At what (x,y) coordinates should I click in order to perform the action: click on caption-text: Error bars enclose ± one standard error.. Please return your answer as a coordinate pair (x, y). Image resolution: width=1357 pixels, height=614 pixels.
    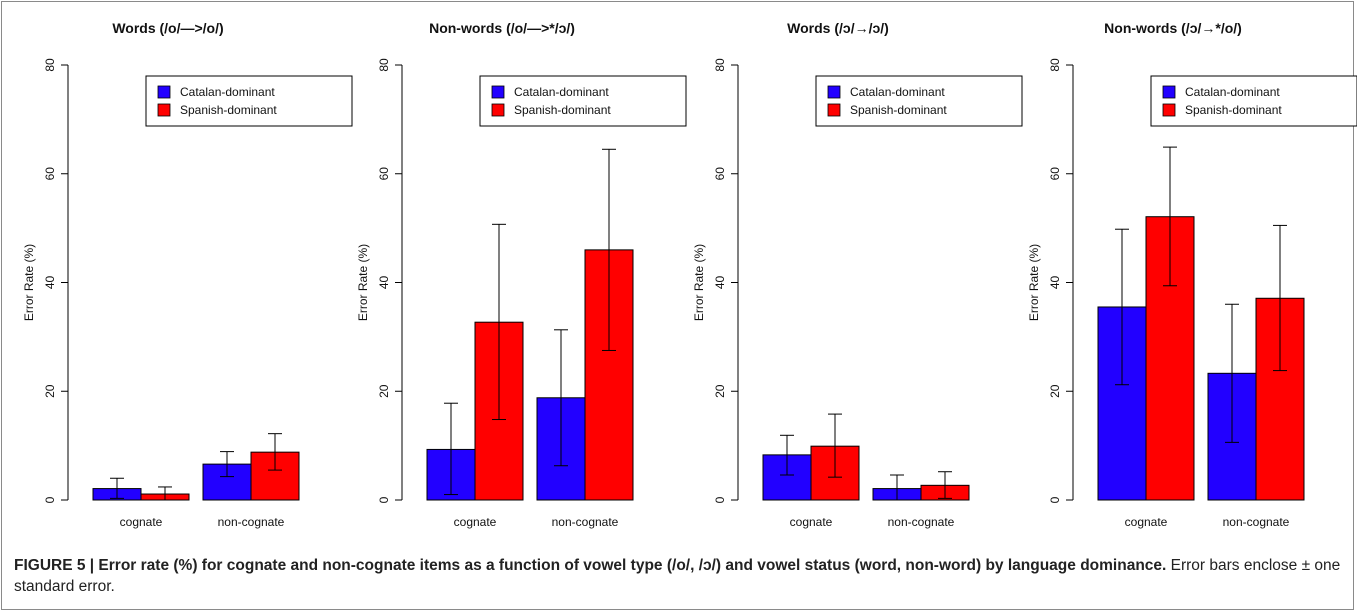
    Looking at the image, I should click on (677, 576).